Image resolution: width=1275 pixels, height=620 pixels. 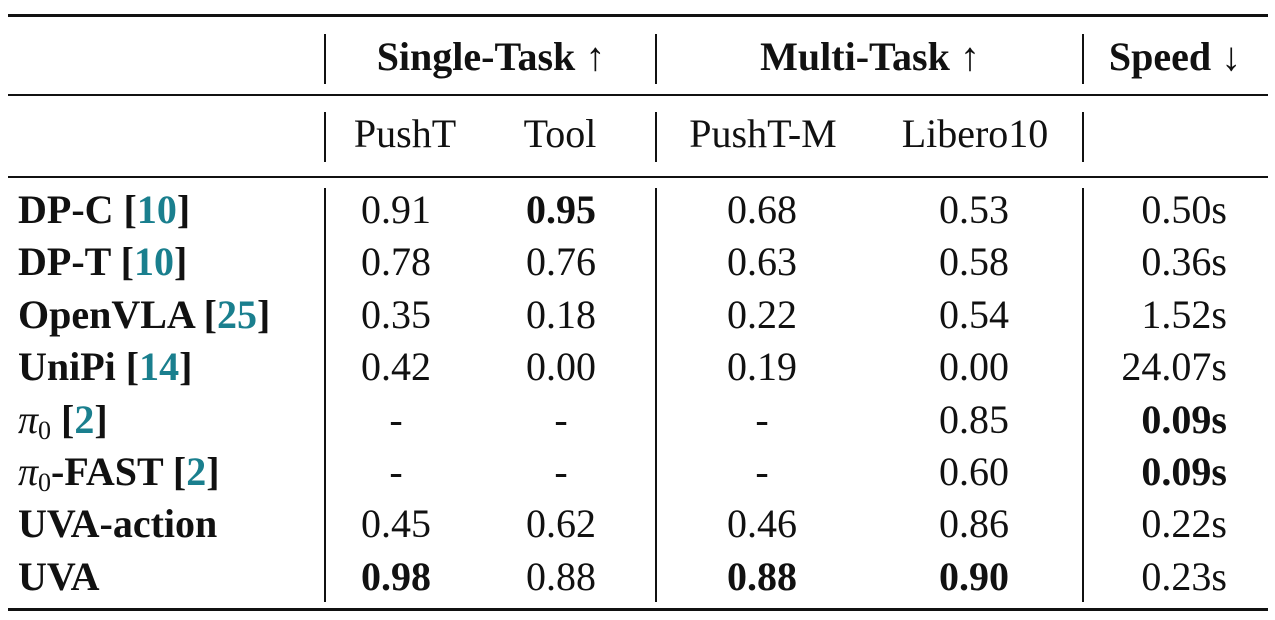 What do you see at coordinates (491, 56) in the screenshot?
I see `group-header-single-task: Single-Task ↑` at bounding box center [491, 56].